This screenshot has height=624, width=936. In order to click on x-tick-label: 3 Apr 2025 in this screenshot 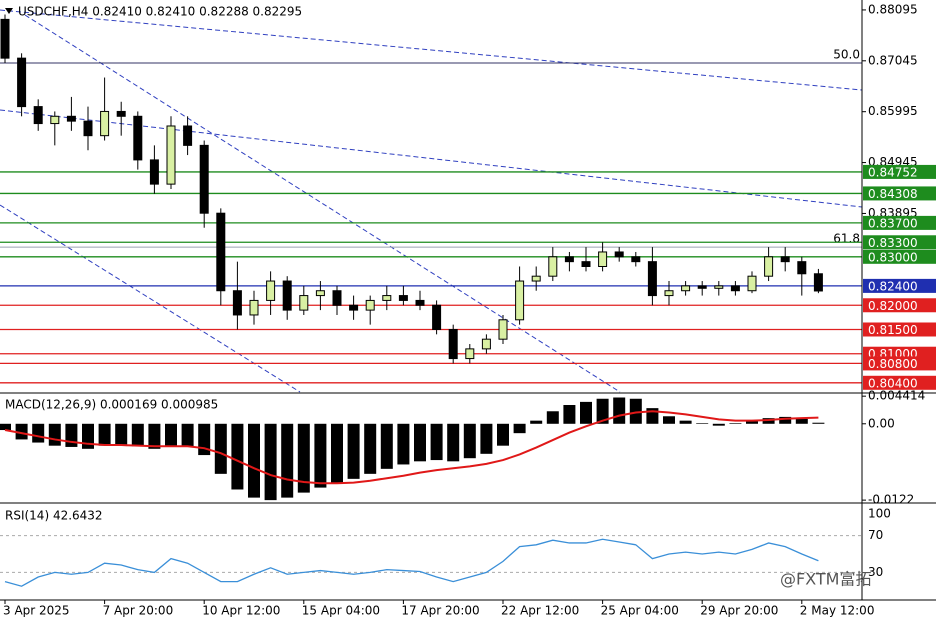, I will do `click(36, 611)`.